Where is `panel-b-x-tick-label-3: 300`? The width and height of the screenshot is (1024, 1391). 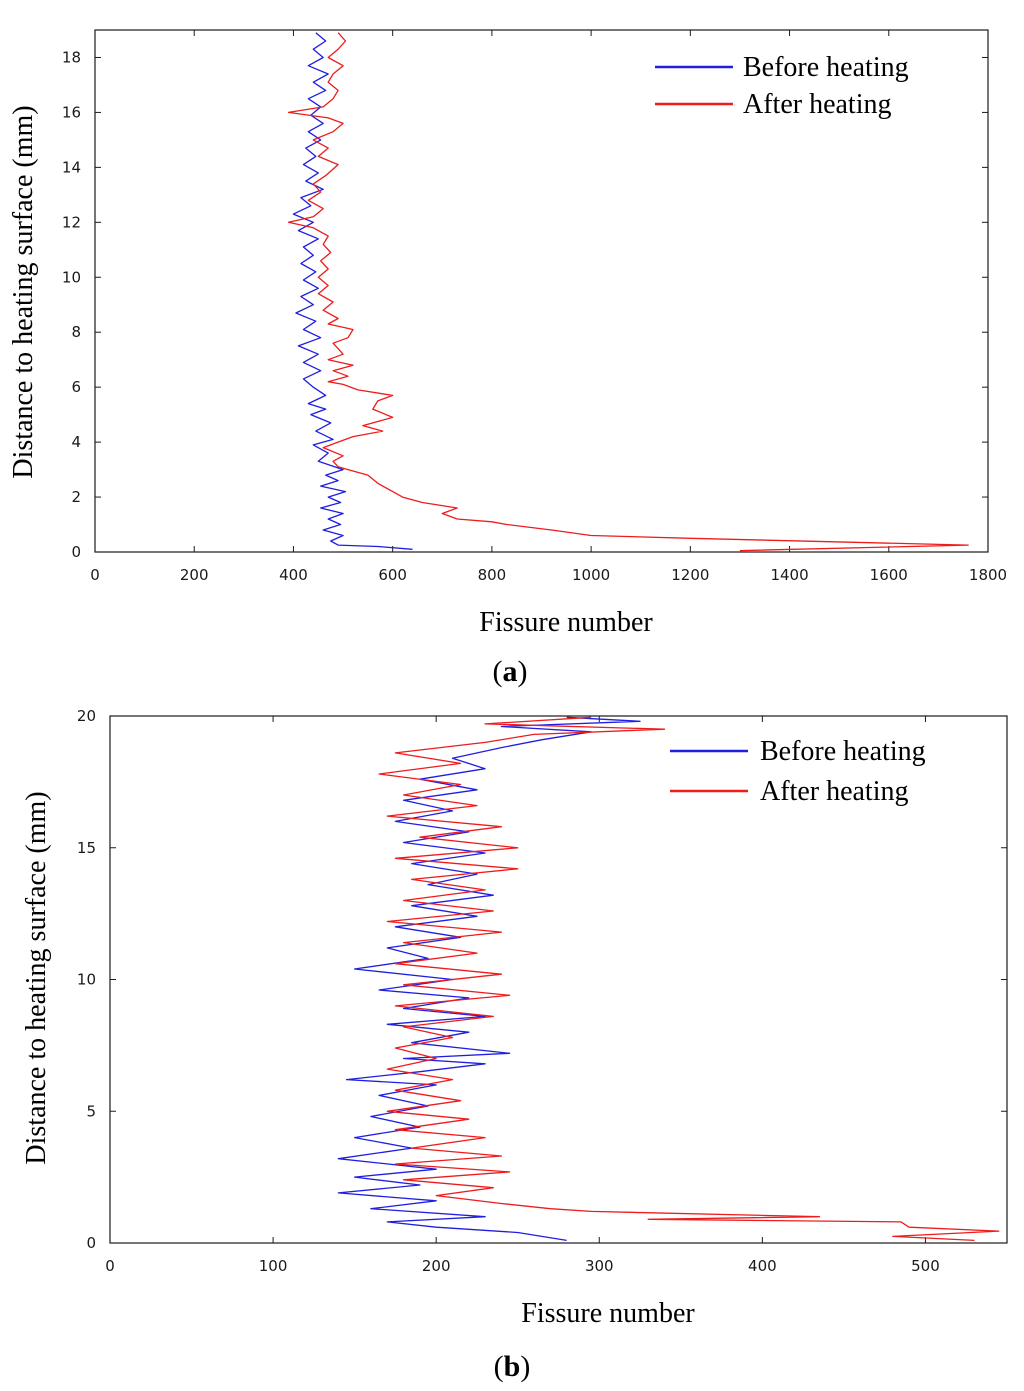 panel-b-x-tick-label-3: 300 is located at coordinates (599, 1266).